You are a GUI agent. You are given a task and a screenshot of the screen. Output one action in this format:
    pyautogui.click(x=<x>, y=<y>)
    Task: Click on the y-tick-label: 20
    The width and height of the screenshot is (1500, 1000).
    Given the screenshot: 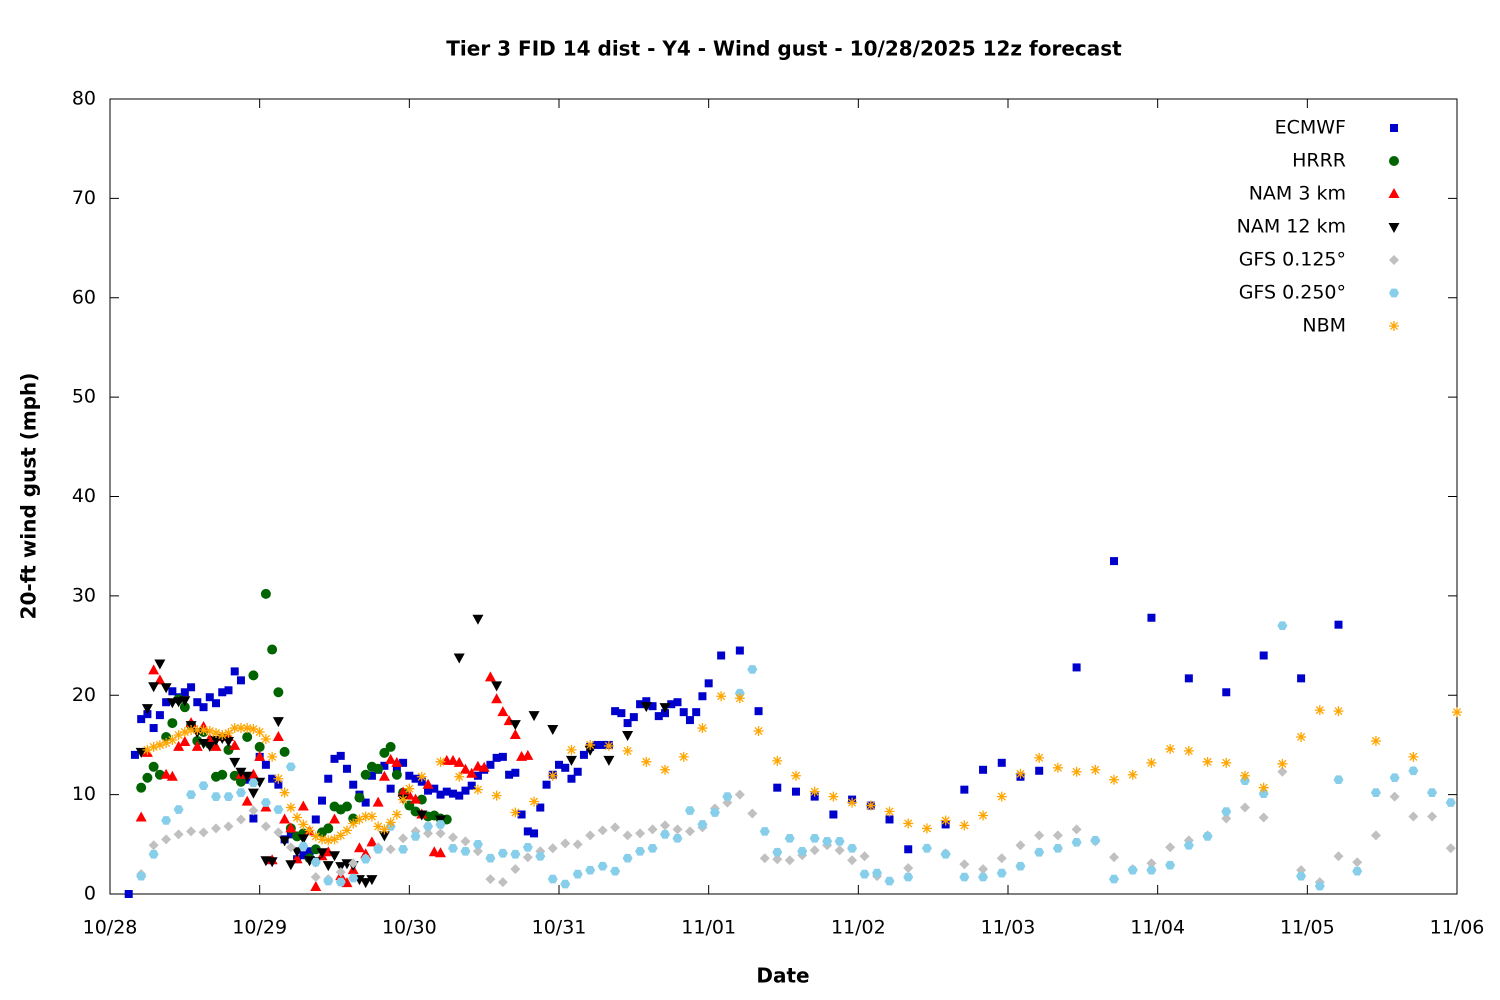 What is the action you would take?
    pyautogui.click(x=84, y=695)
    